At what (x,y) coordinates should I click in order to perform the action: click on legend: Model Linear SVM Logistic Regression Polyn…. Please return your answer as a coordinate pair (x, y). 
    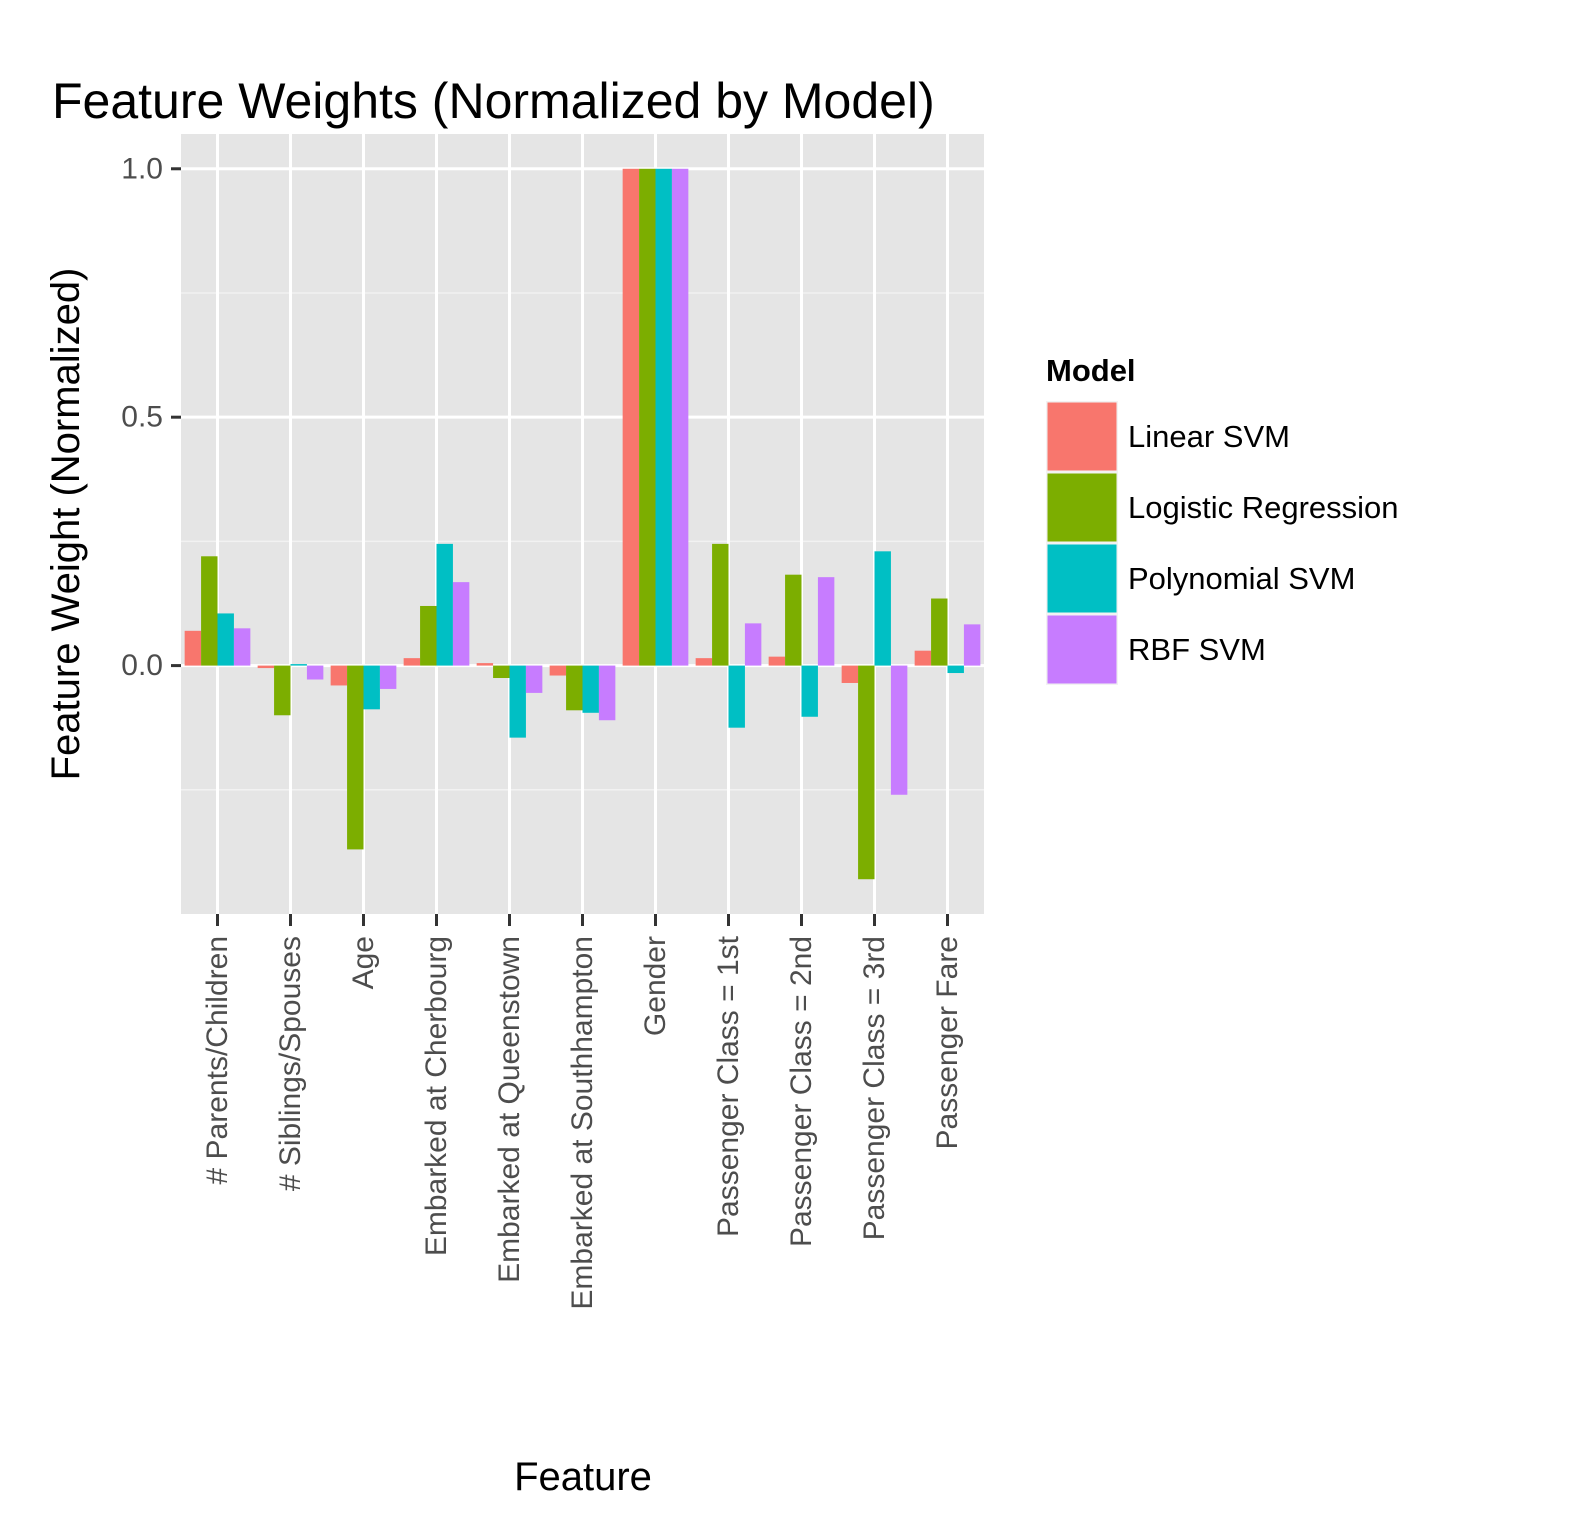
    Looking at the image, I should click on (1222, 519).